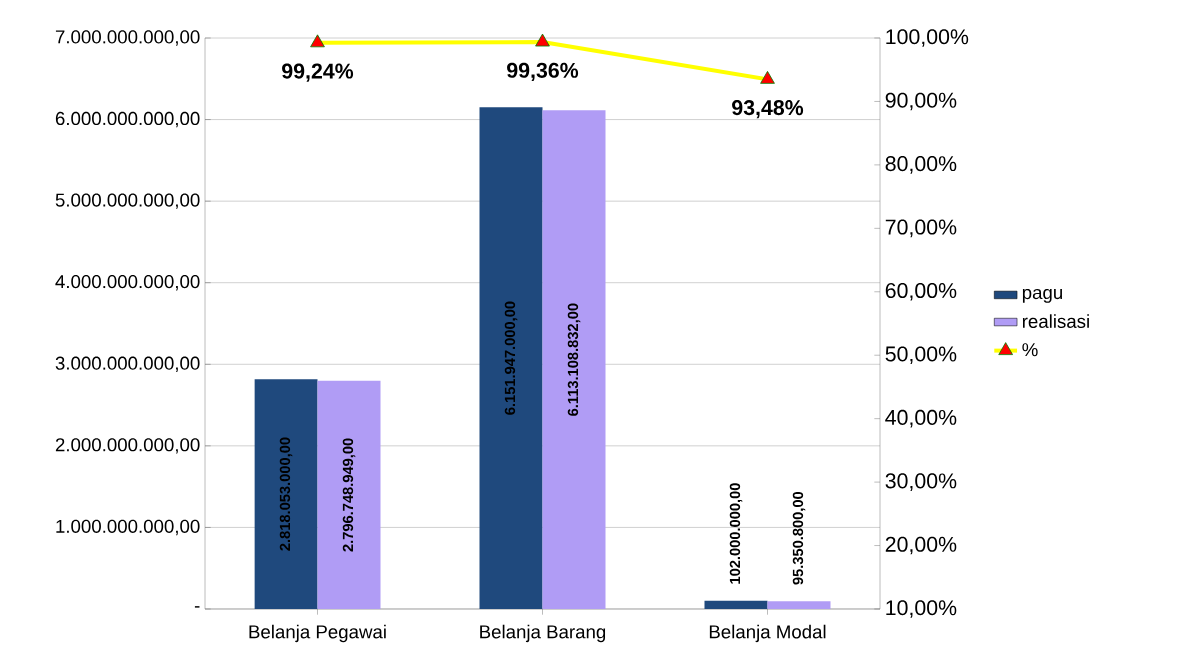 This screenshot has width=1195, height=671. Describe the element at coordinates (921, 609) in the screenshot. I see `y2-tick-label: 10,00%` at that location.